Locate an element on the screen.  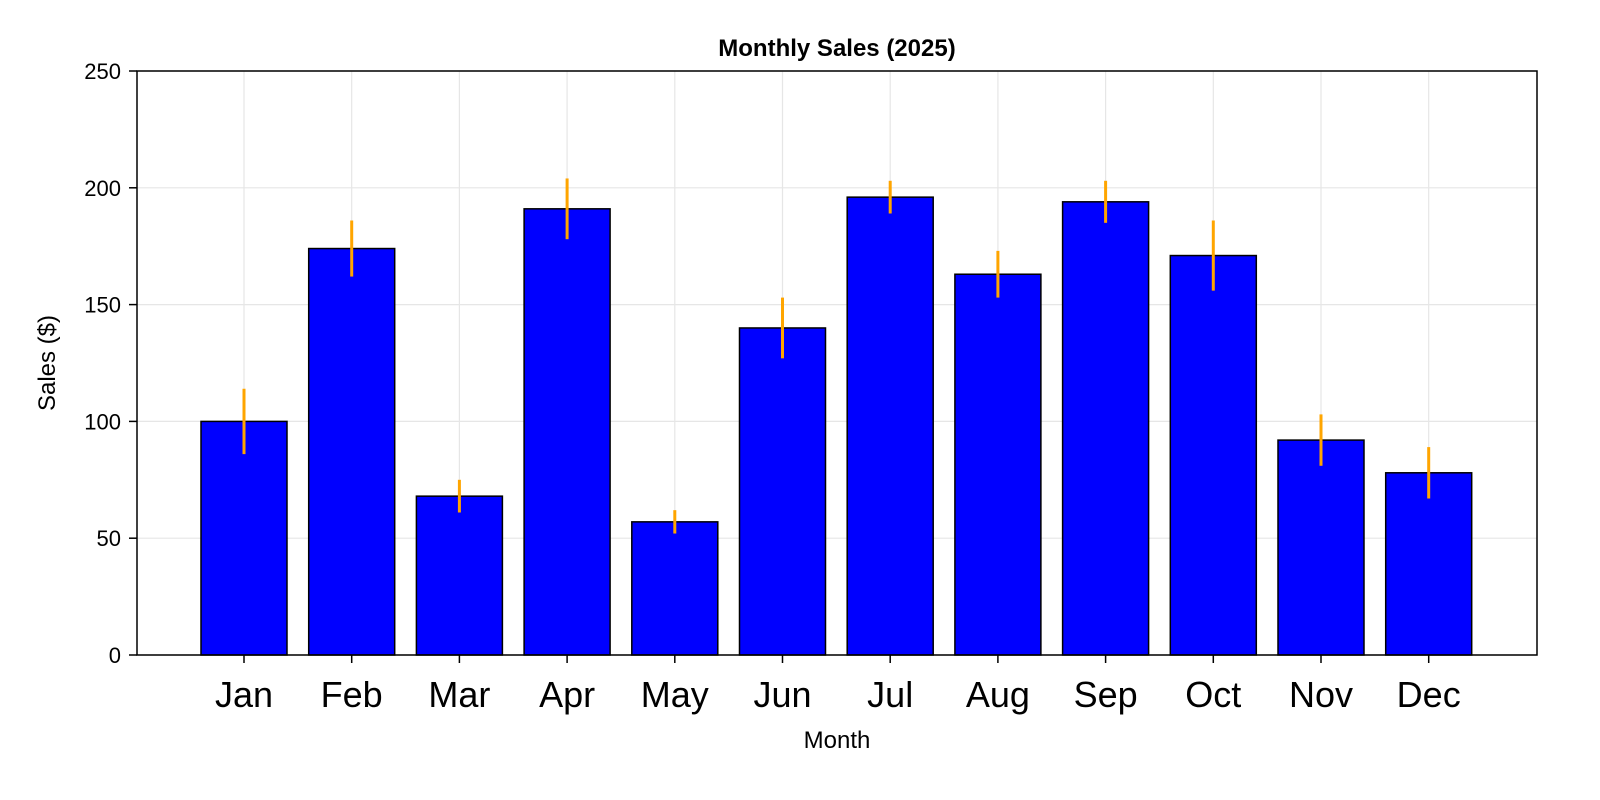
x-tick-label-jul: Jul is located at coordinates (890, 694).